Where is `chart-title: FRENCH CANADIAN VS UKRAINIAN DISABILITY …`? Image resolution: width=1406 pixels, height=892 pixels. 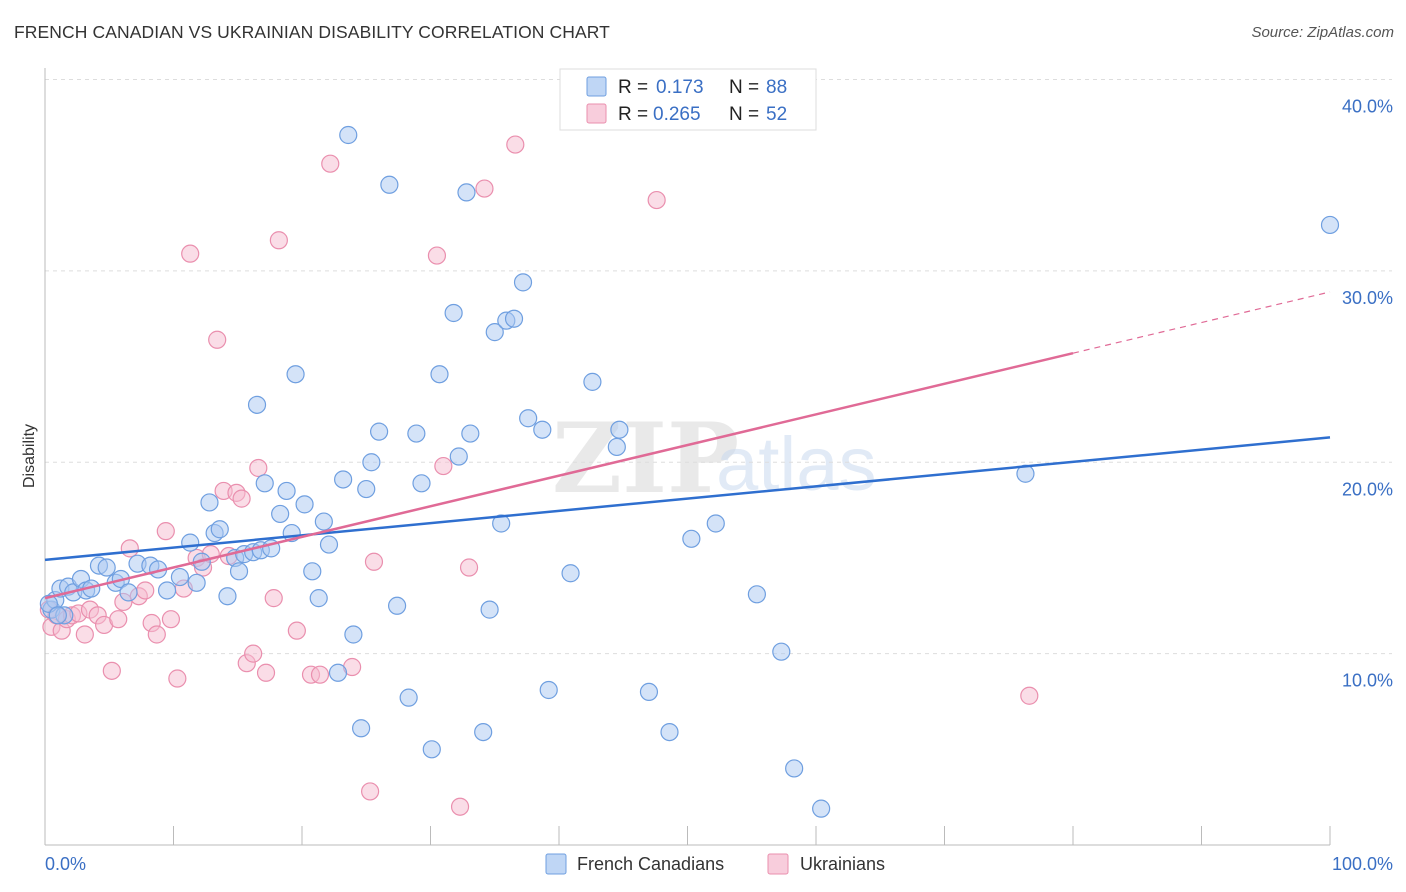 chart-title: FRENCH CANADIAN VS UKRAINIAN DISABILITY … is located at coordinates (312, 32).